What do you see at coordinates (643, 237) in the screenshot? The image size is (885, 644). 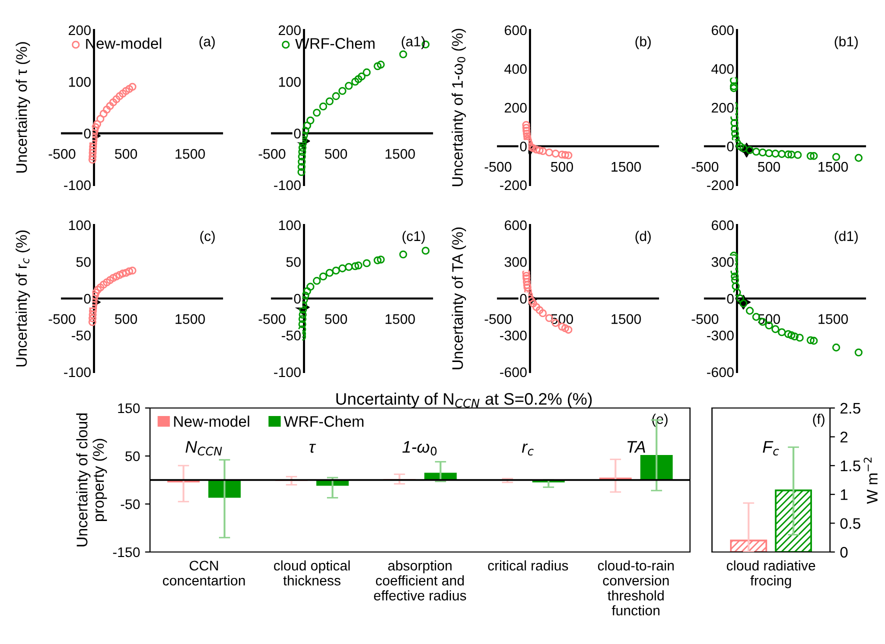 I see `annotation: (d)` at bounding box center [643, 237].